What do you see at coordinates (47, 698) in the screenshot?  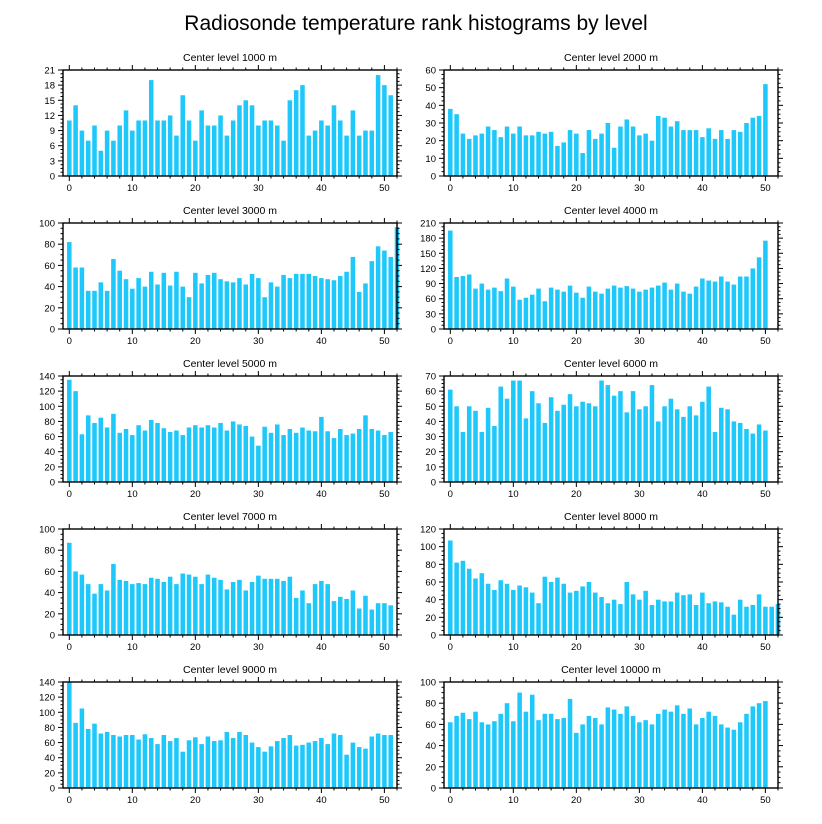 I see `y-tick-label: 120` at bounding box center [47, 698].